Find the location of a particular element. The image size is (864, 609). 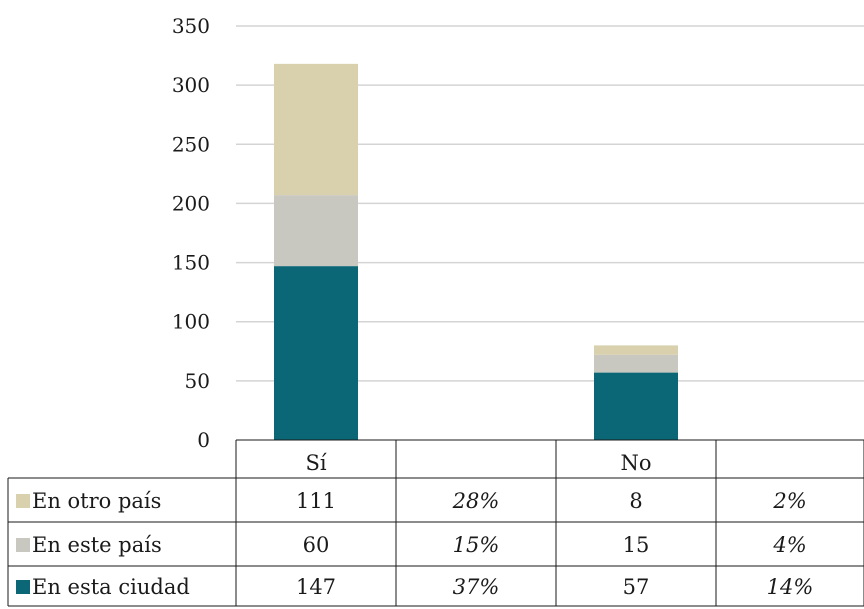

y-tick-label-200: 200 is located at coordinates (191, 203).